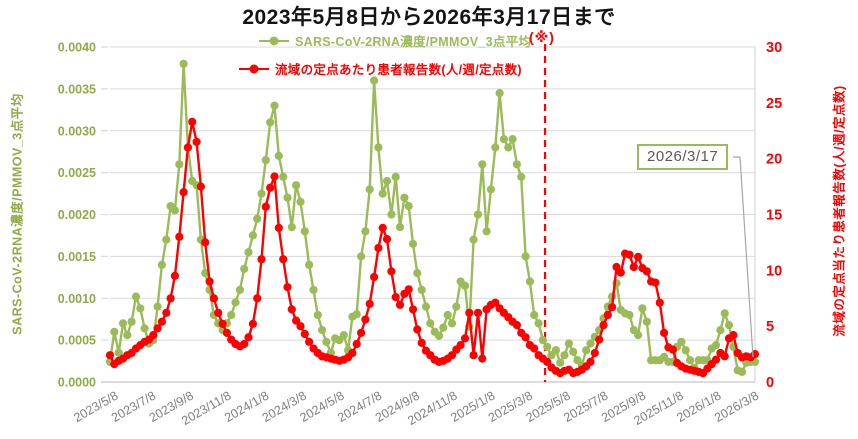  What do you see at coordinates (542, 37) in the screenshot?
I see `note-reference-mark: (※)` at bounding box center [542, 37].